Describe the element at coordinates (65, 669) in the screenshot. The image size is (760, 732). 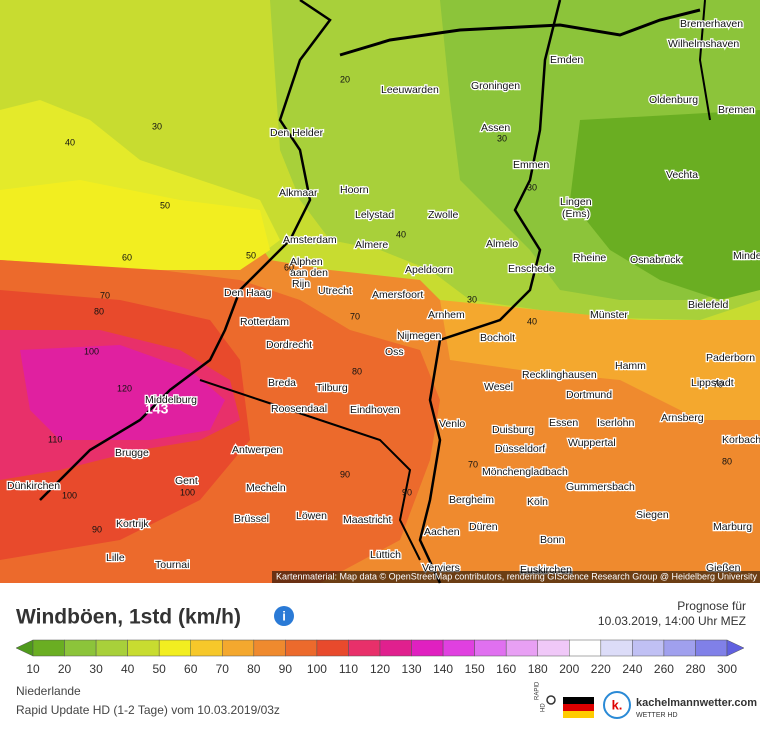
I see `colorbar-tick-label: 20` at that location.